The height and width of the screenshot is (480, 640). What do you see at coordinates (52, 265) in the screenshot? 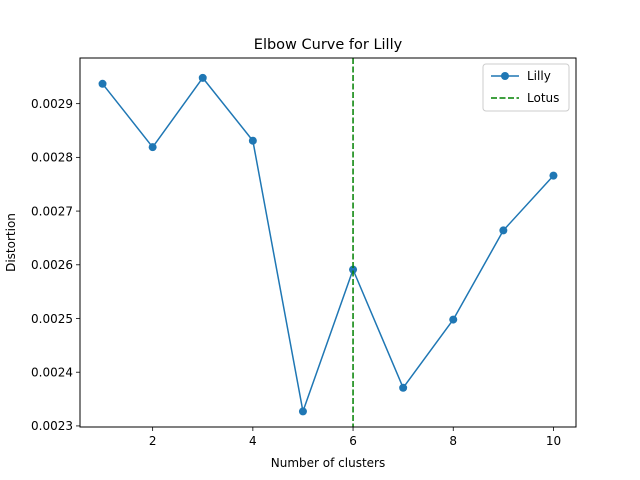
I see `y-tick-label-3: 0.0026` at bounding box center [52, 265].